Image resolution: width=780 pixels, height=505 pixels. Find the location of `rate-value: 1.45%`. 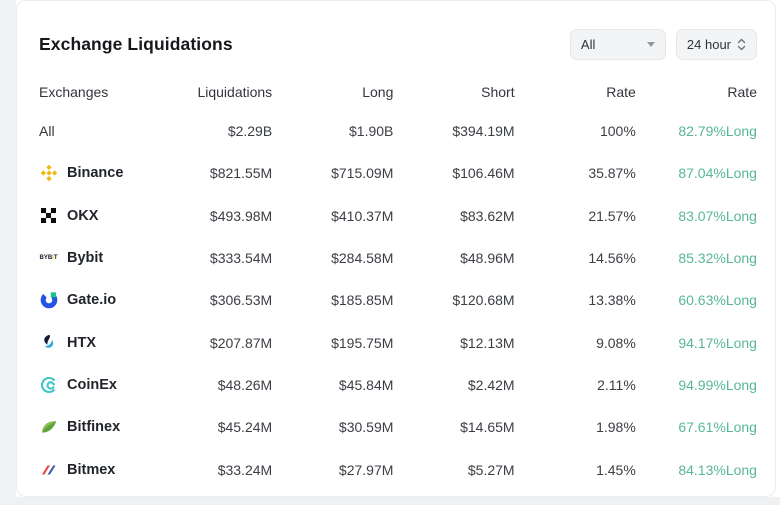

rate-value: 1.45% is located at coordinates (616, 469).